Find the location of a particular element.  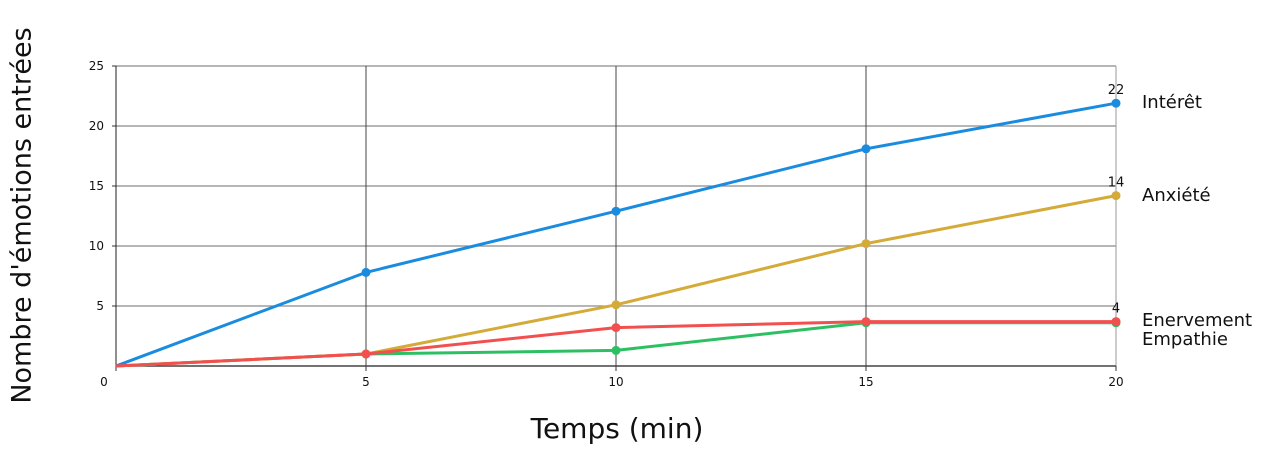

x-tick-label: 5 is located at coordinates (366, 382).